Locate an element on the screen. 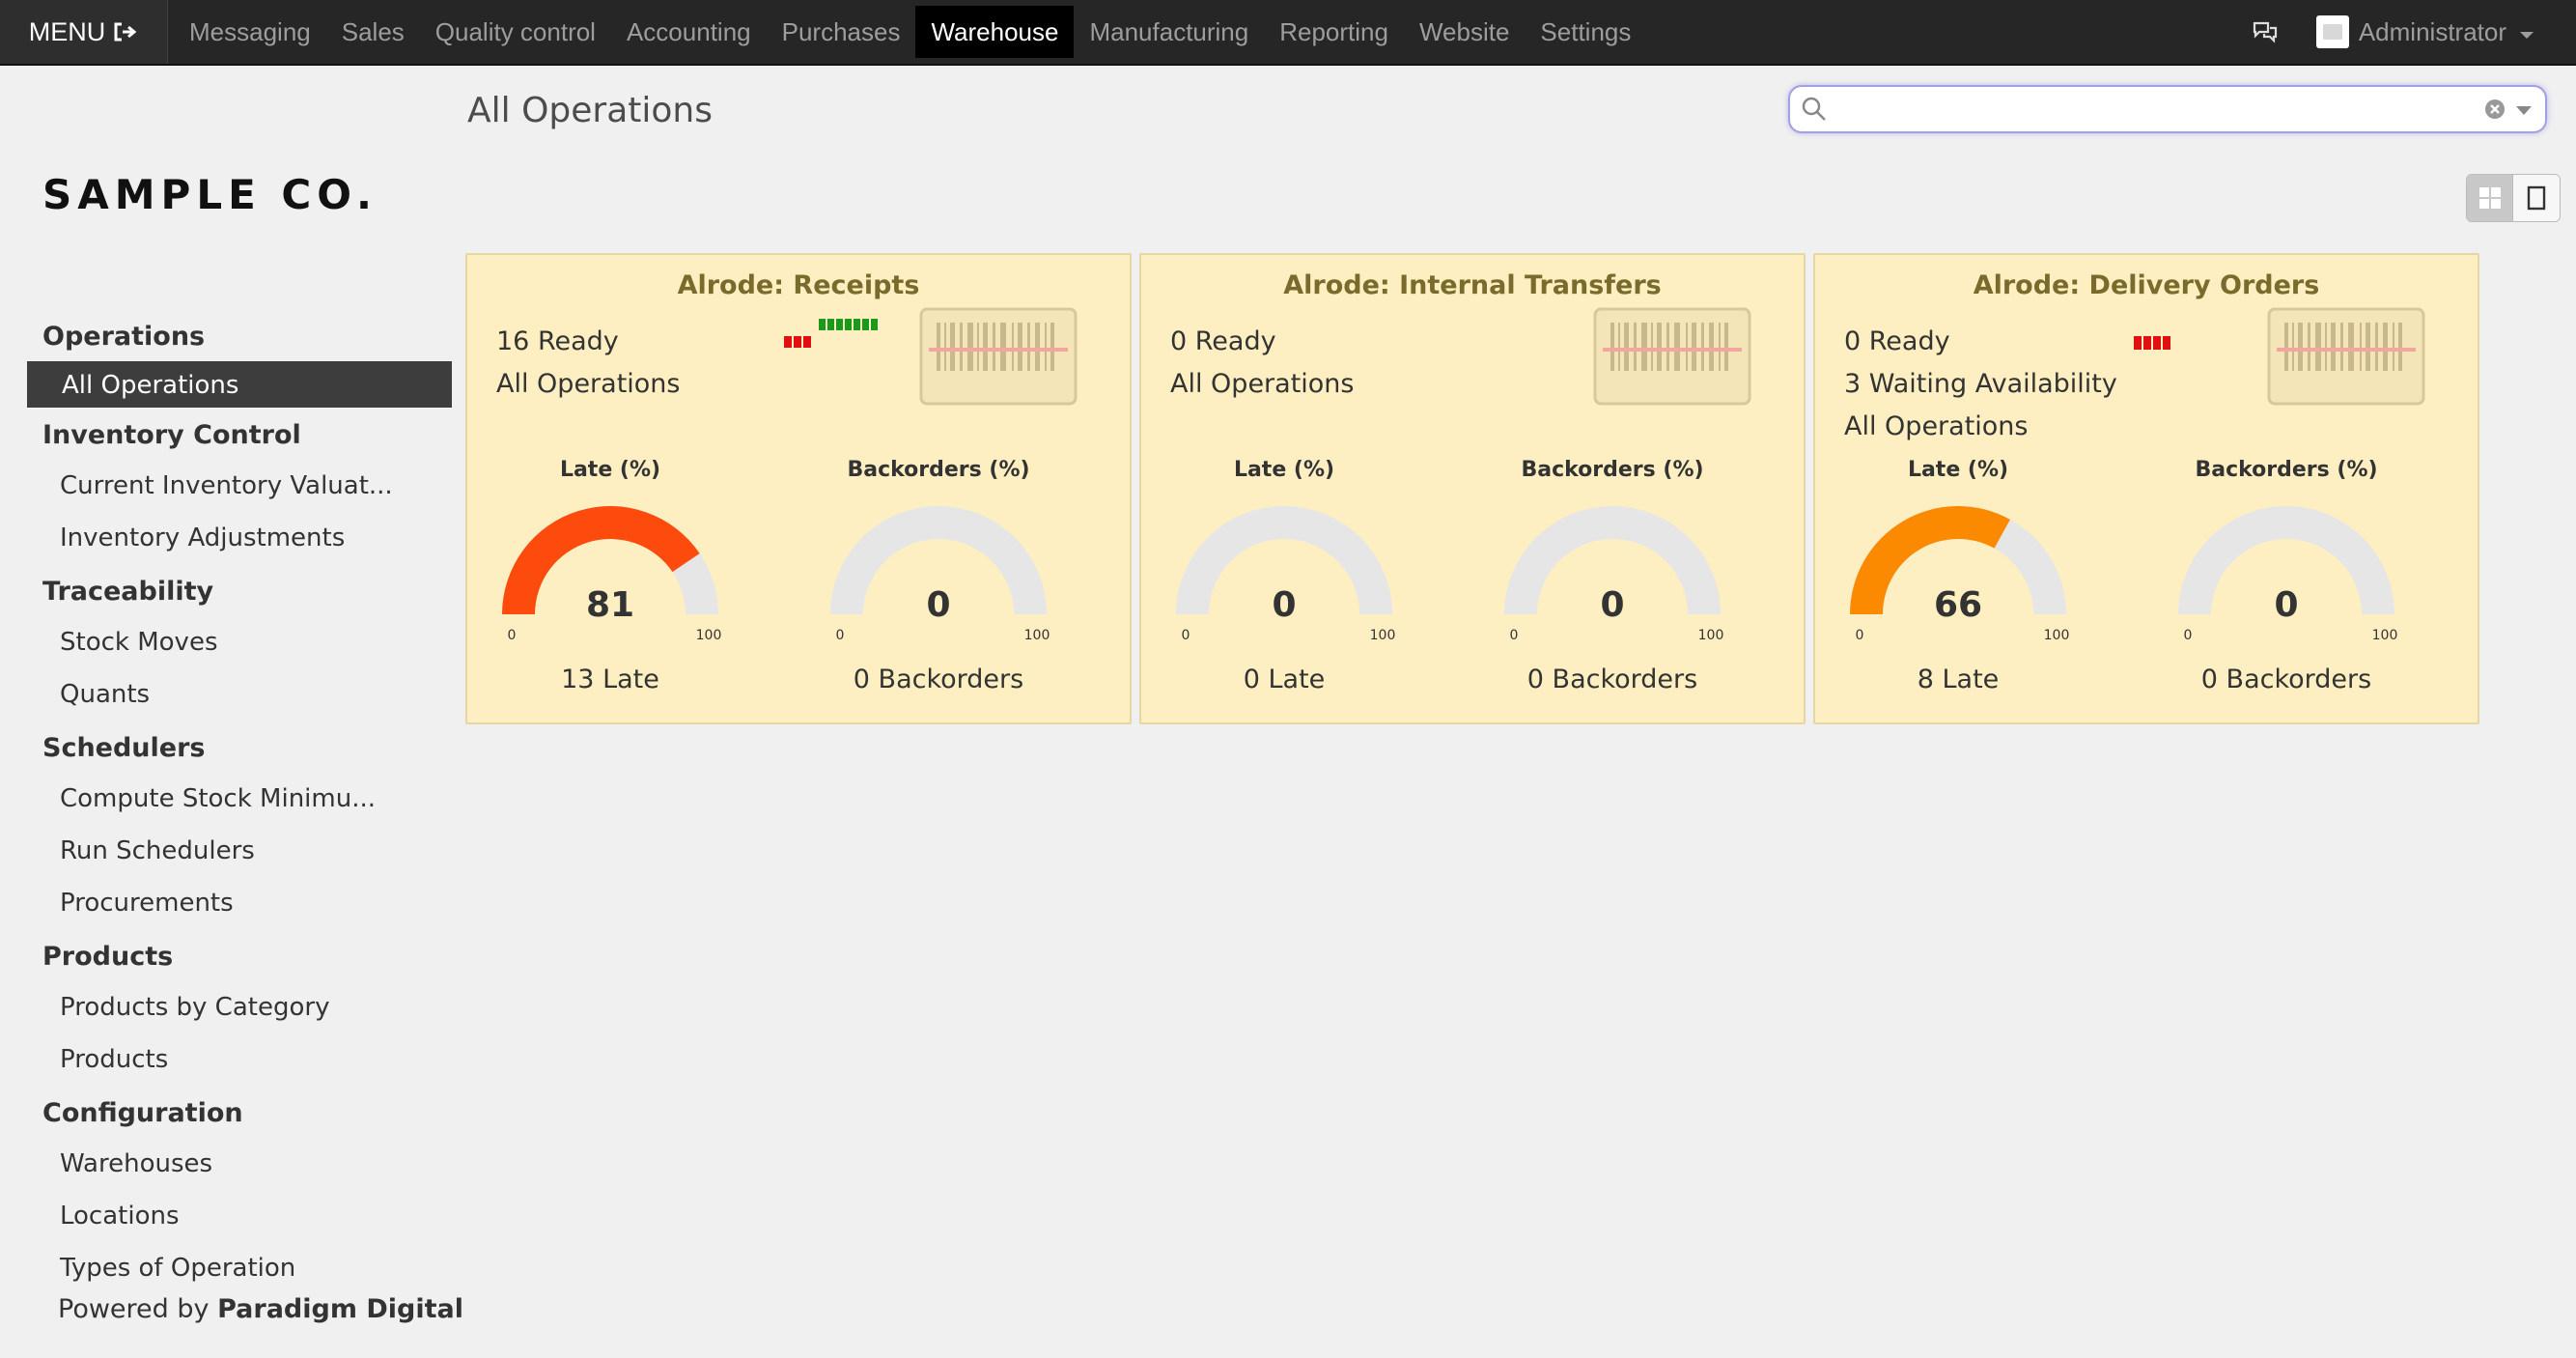 The height and width of the screenshot is (1358, 2576). sidebar-section-configuration: Configuration is located at coordinates (142, 1113).